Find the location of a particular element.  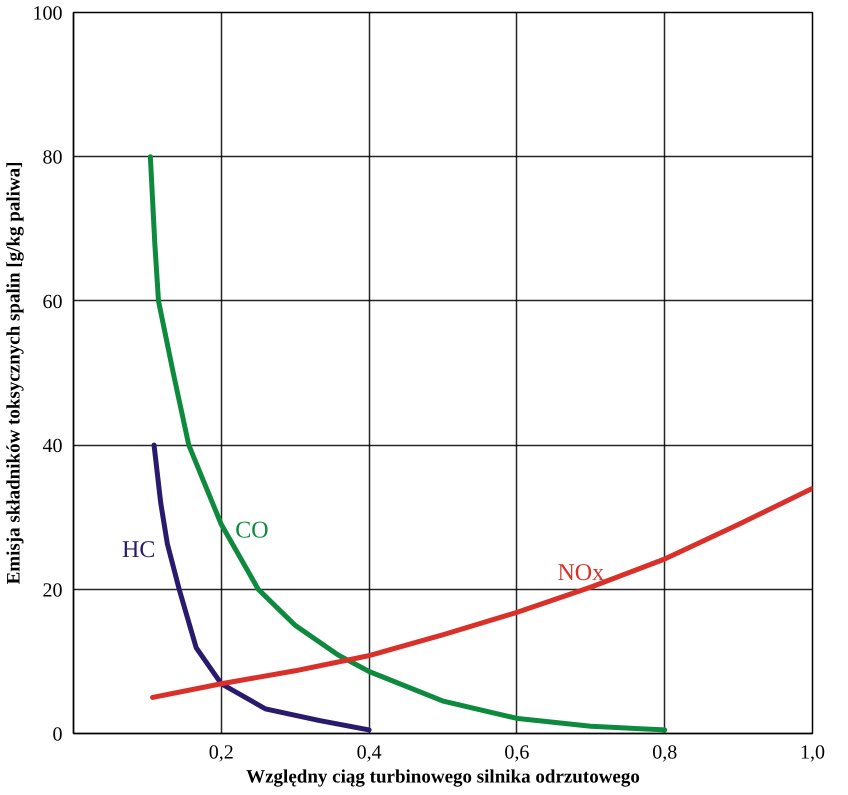

y-tick-label: 80 is located at coordinates (52, 157).